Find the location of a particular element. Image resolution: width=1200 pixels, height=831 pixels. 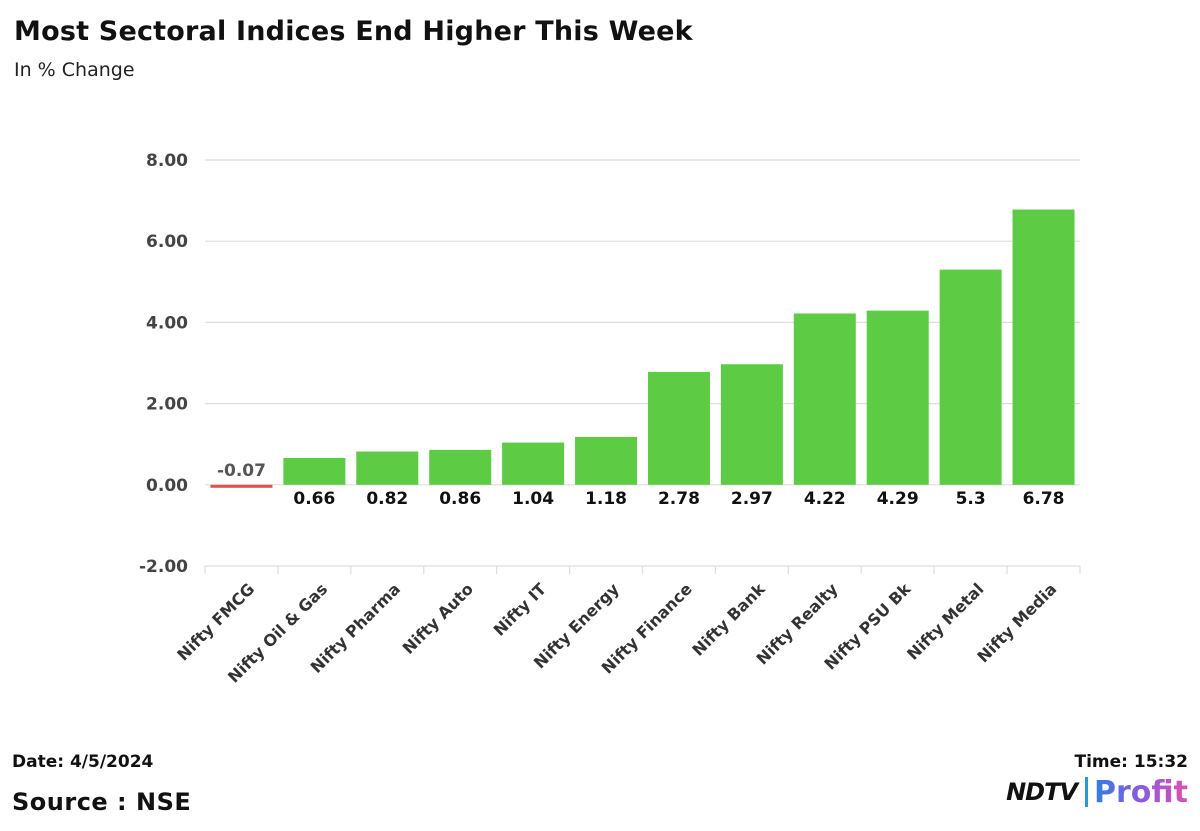

footer-date: Date: 4/5/2024 is located at coordinates (83, 762).